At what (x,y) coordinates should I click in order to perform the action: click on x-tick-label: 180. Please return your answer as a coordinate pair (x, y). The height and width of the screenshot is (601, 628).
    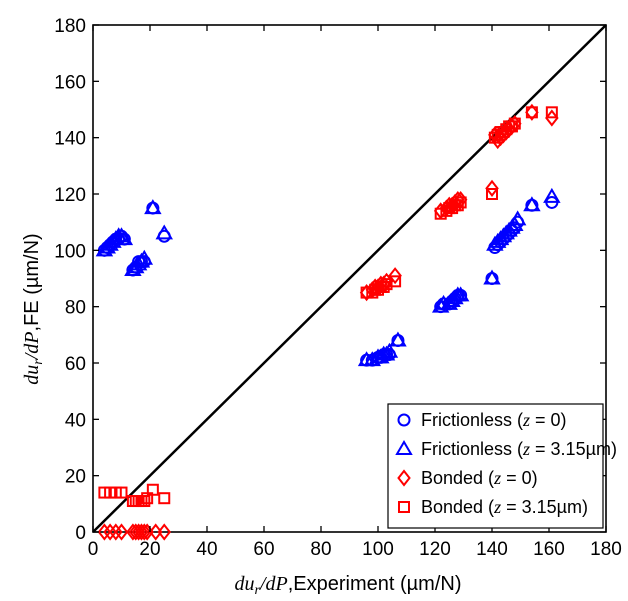
    Looking at the image, I should click on (606, 549).